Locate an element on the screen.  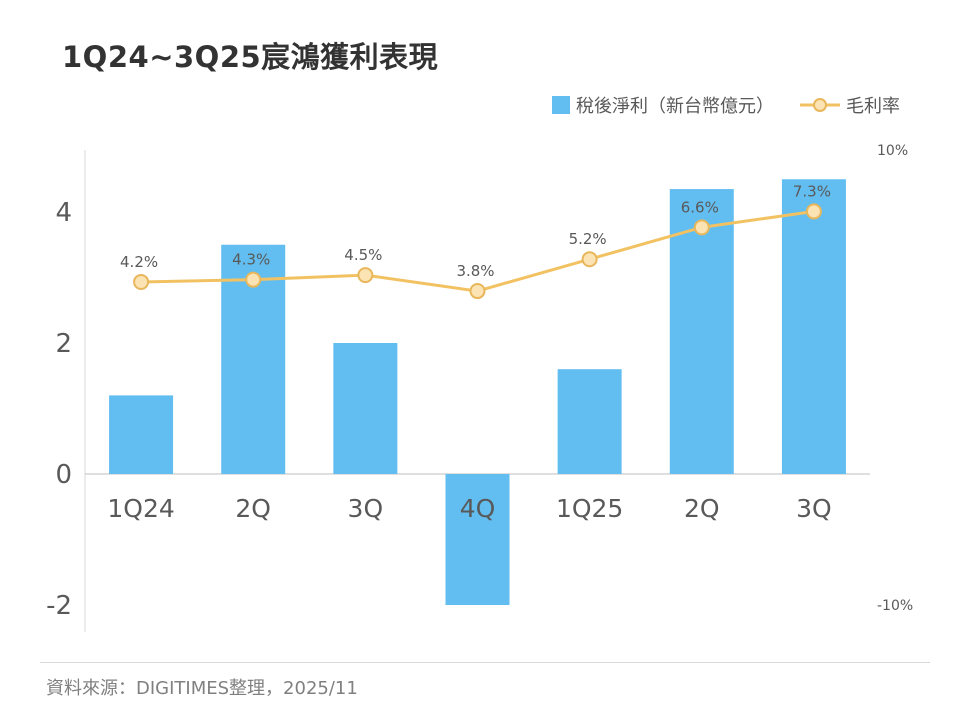
y-axis-tick-label: -2 is located at coordinates (59, 606).